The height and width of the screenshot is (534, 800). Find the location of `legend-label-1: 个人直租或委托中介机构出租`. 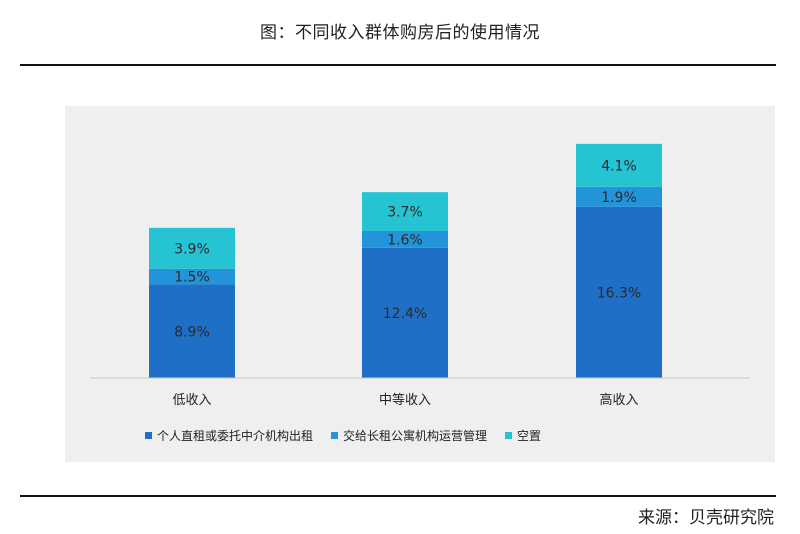

legend-label-1: 个人直租或委托中介机构出租 is located at coordinates (235, 436).